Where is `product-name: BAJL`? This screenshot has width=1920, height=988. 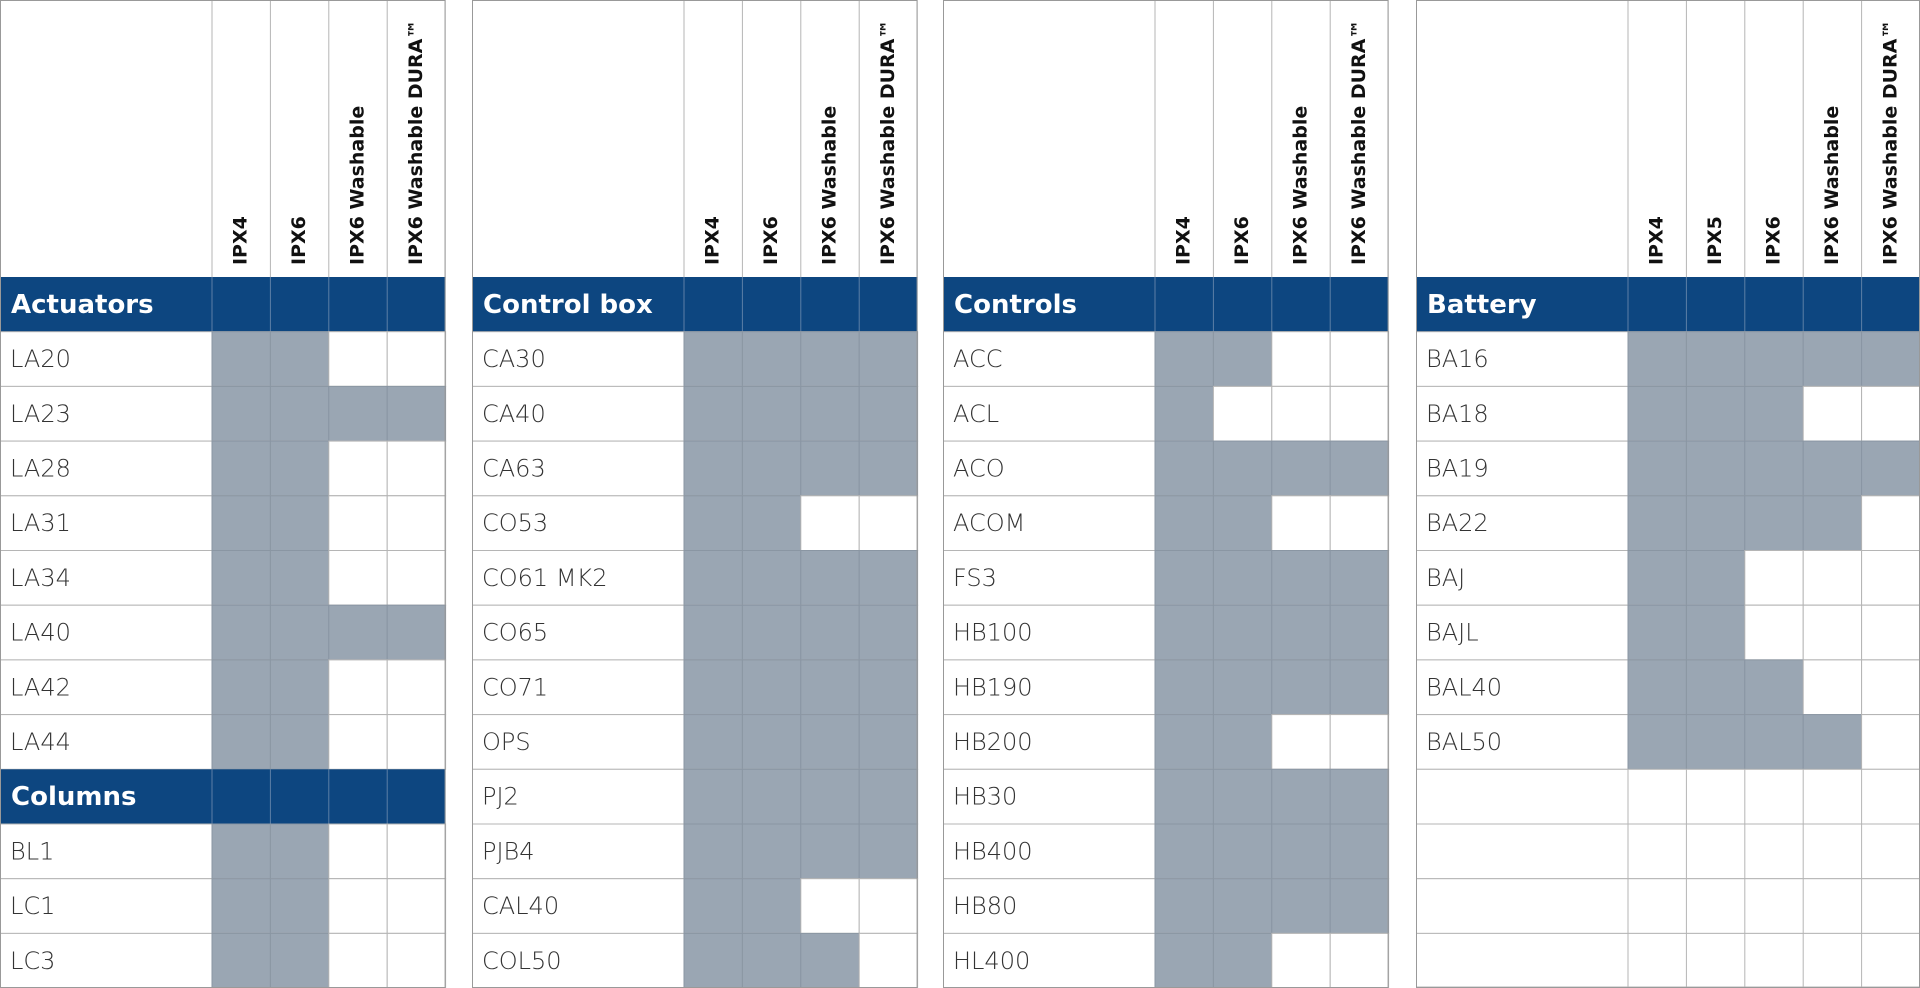 product-name: BAJL is located at coordinates (1452, 633).